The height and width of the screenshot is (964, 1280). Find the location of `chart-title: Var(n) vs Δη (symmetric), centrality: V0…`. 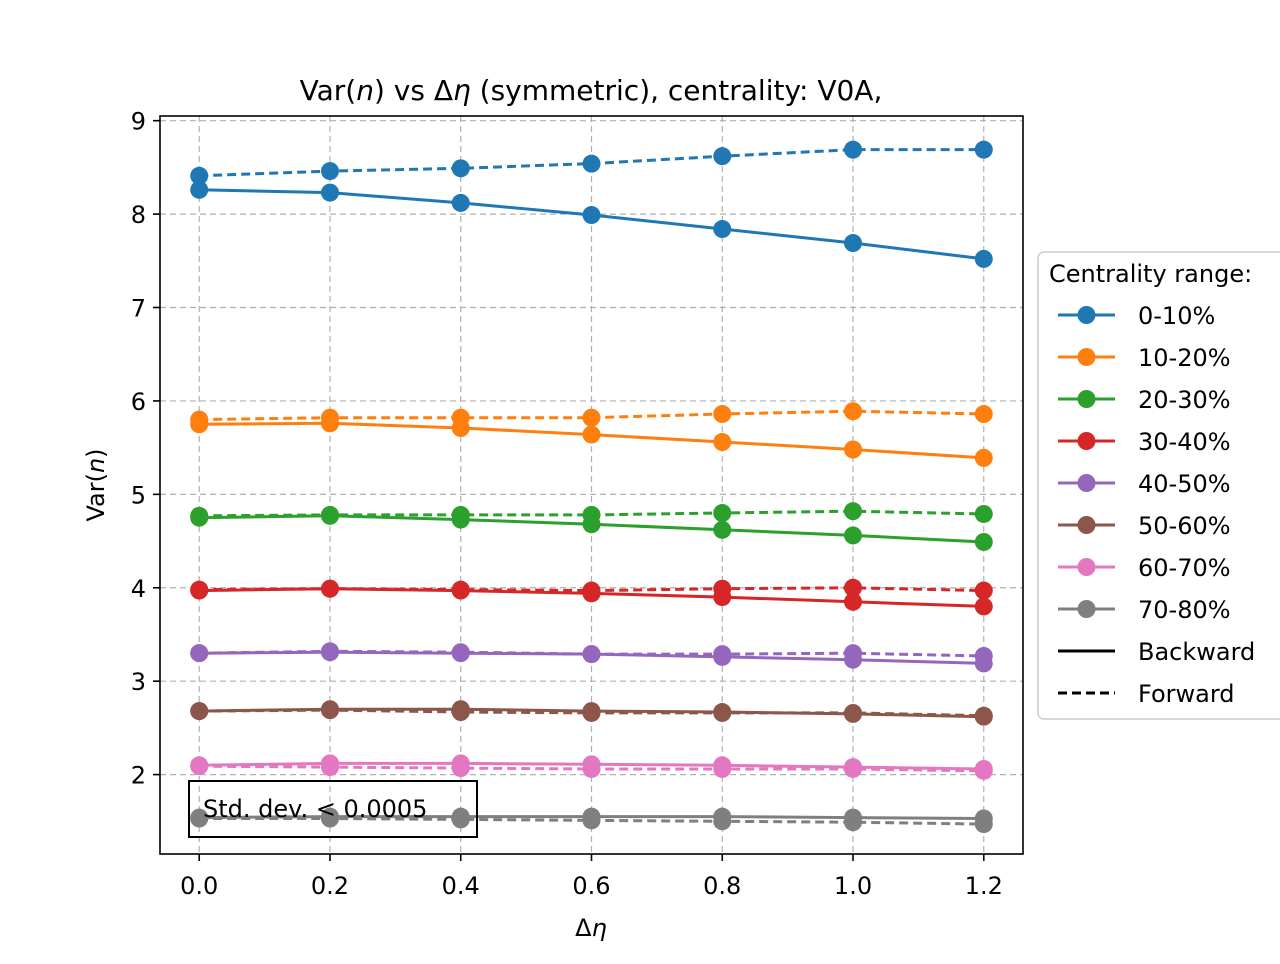

chart-title: Var(n) vs Δη (symmetric), centrality: V0… is located at coordinates (591, 90).